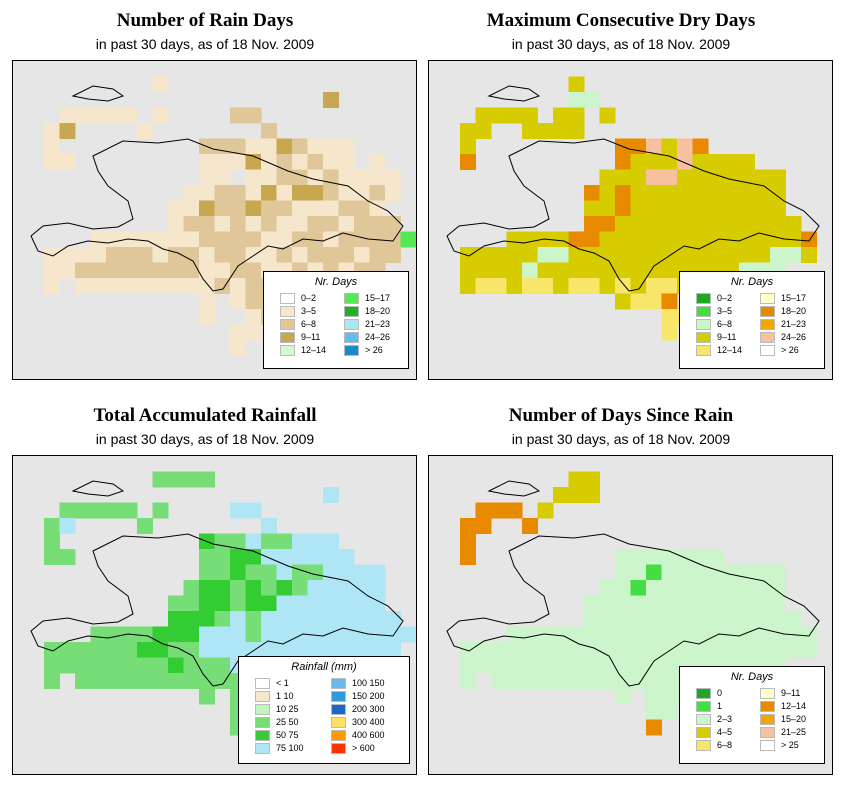 Image resolution: width=853 pixels, height=793 pixels. What do you see at coordinates (358, 696) in the screenshot?
I see `legend-item: 150 200` at bounding box center [358, 696].